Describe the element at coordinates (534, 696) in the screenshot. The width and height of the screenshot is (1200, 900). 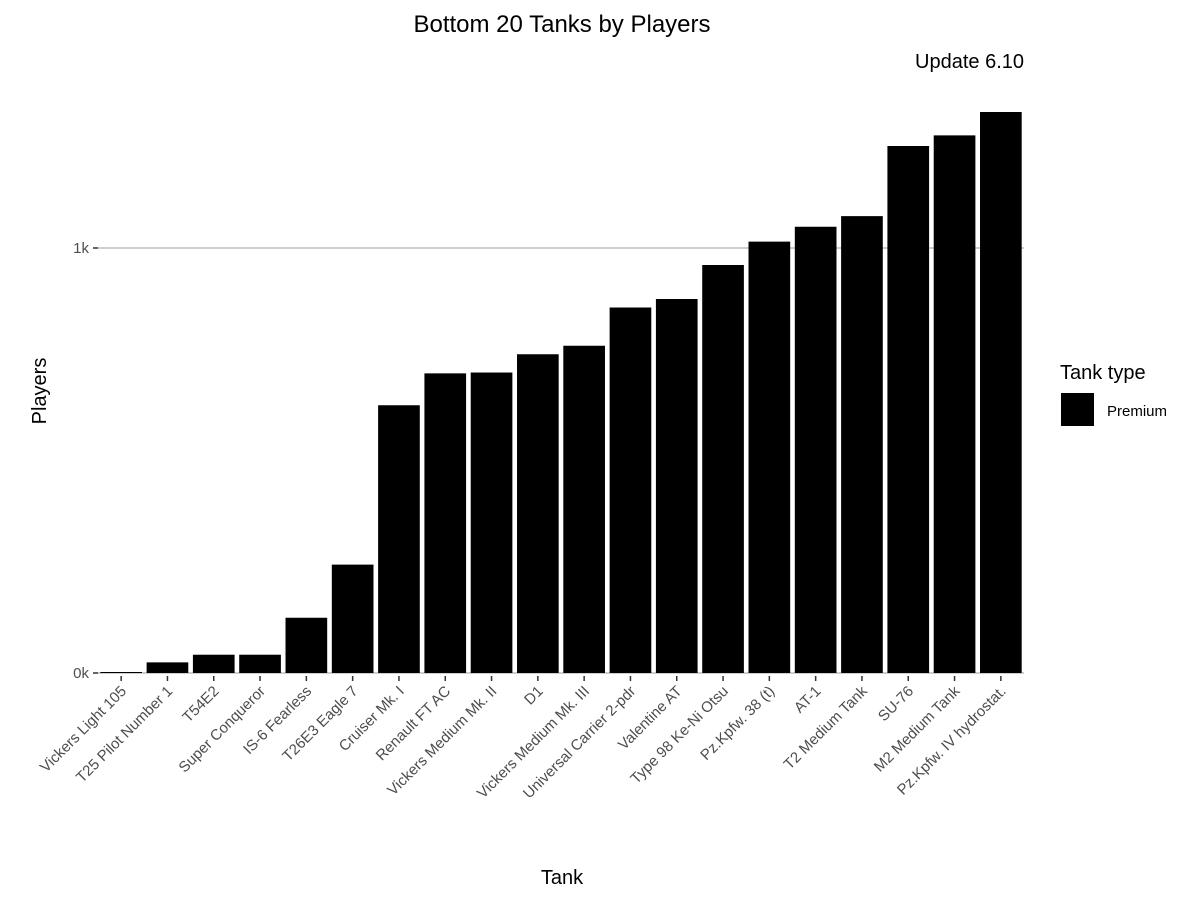
I see `x-tick-label: D1` at that location.